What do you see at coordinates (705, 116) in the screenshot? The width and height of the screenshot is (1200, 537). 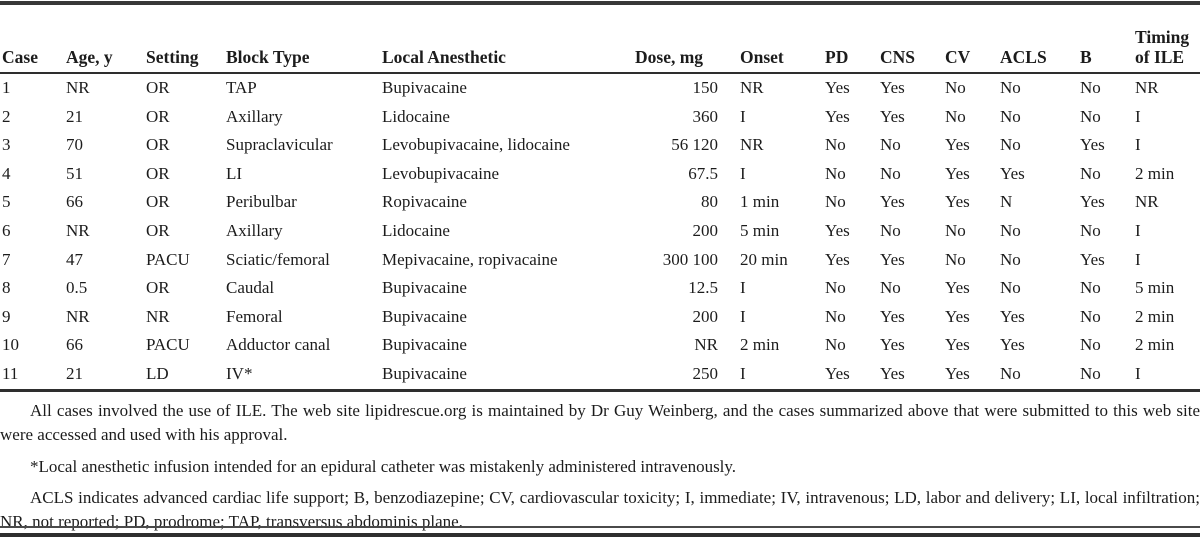 I see `cell-dose-mg: 360` at bounding box center [705, 116].